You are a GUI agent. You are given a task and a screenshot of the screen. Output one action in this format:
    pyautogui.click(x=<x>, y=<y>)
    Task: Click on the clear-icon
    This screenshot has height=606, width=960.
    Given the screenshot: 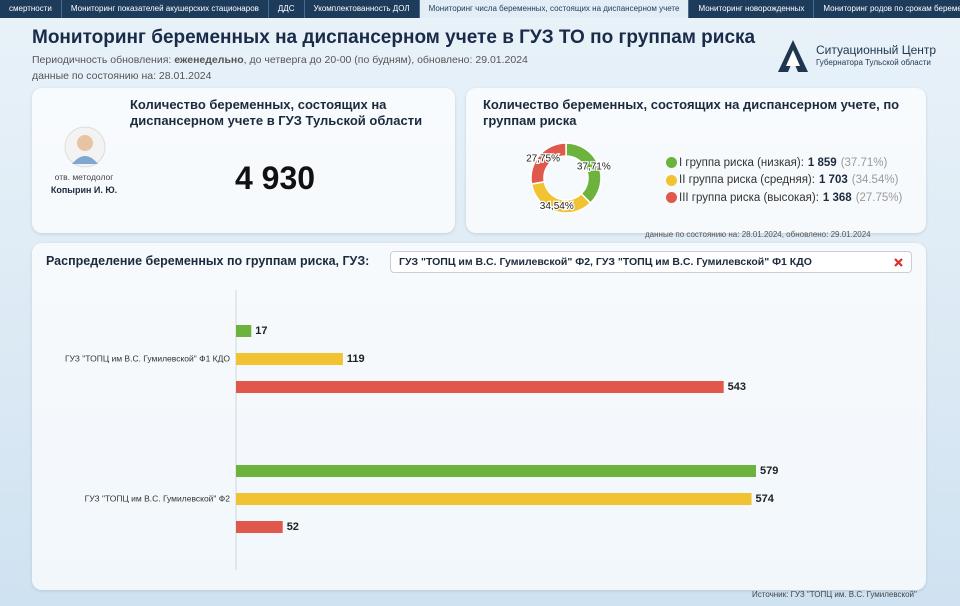 What is the action you would take?
    pyautogui.click(x=898, y=262)
    